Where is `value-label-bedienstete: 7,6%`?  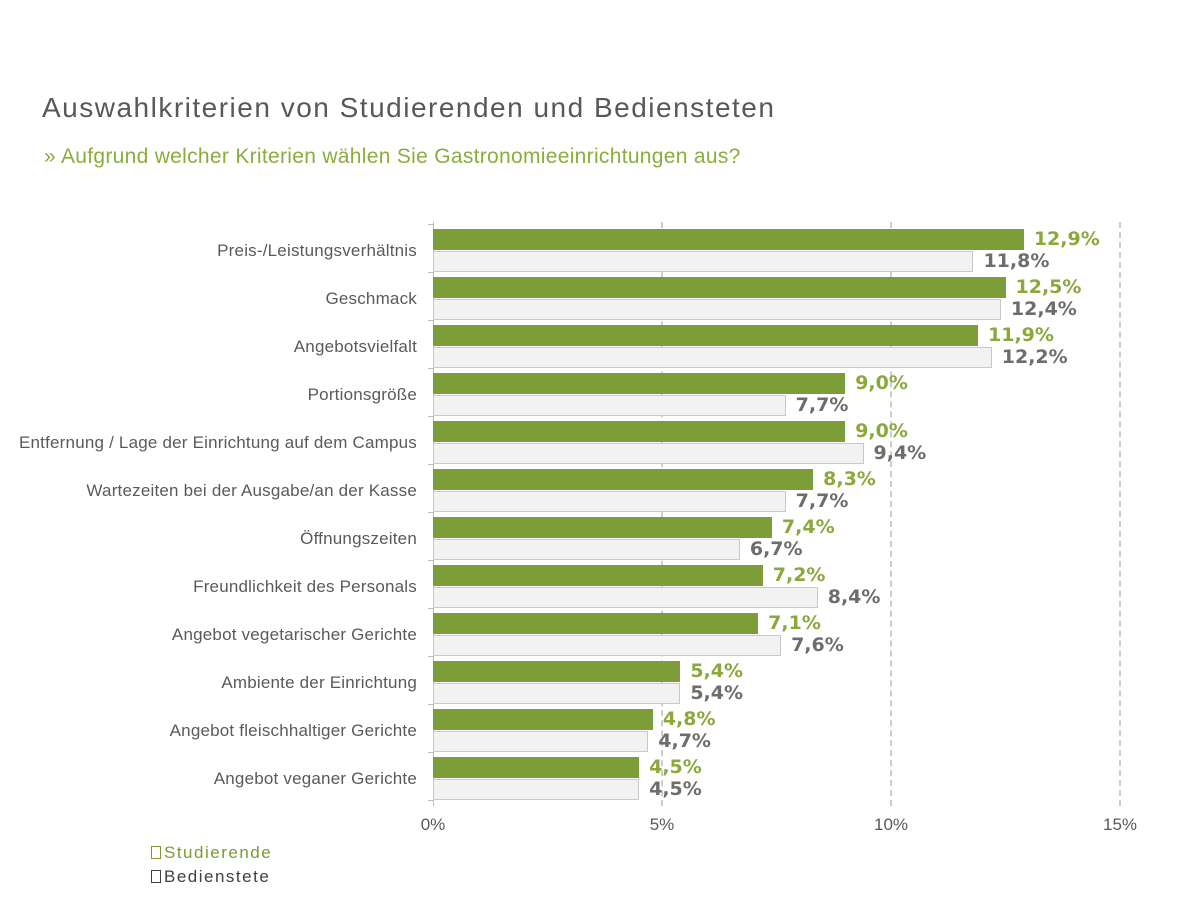
value-label-bedienstete: 7,6% is located at coordinates (817, 645).